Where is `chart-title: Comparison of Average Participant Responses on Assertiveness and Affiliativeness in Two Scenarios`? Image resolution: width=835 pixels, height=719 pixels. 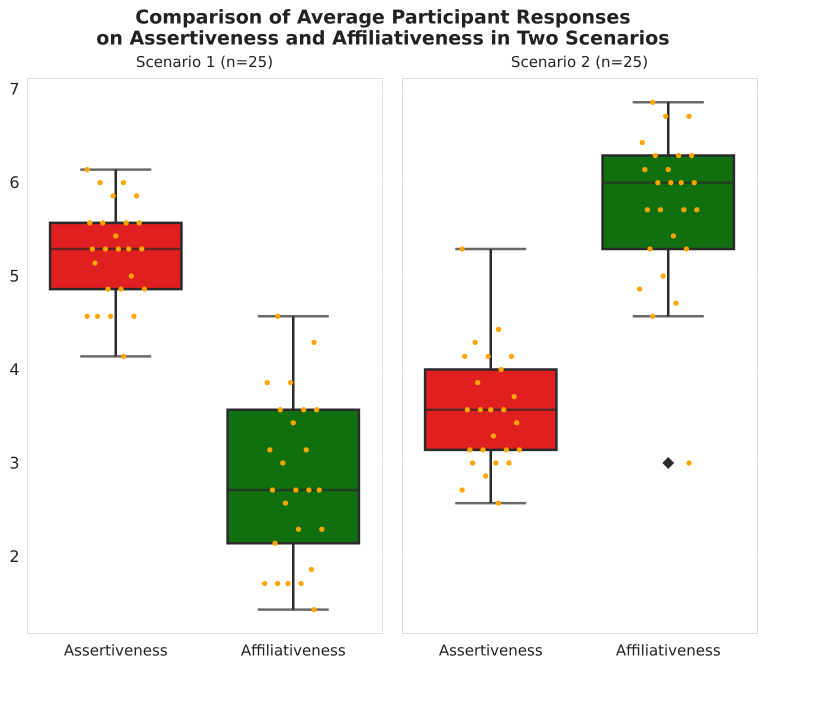
chart-title: Comparison of Average Participant Responses on Assertiveness and Affiliativeness in Two Scenarios is located at coordinates (383, 28).